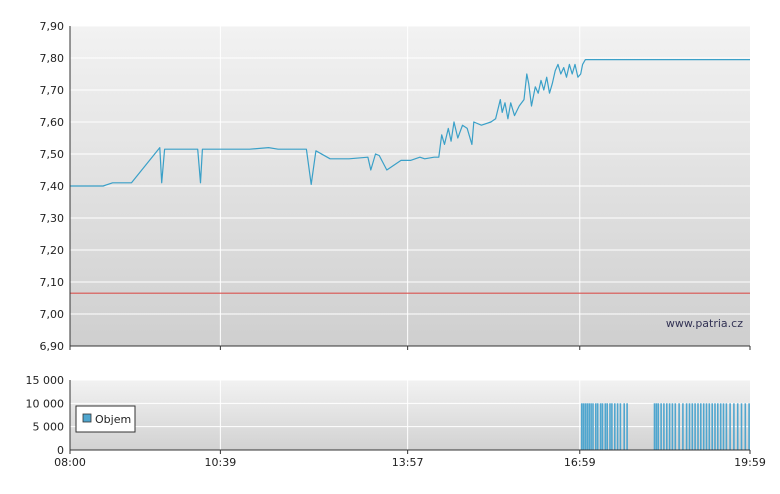 The height and width of the screenshot is (494, 780). What do you see at coordinates (52, 314) in the screenshot?
I see `price-y-tick-label: 7,00` at bounding box center [52, 314].